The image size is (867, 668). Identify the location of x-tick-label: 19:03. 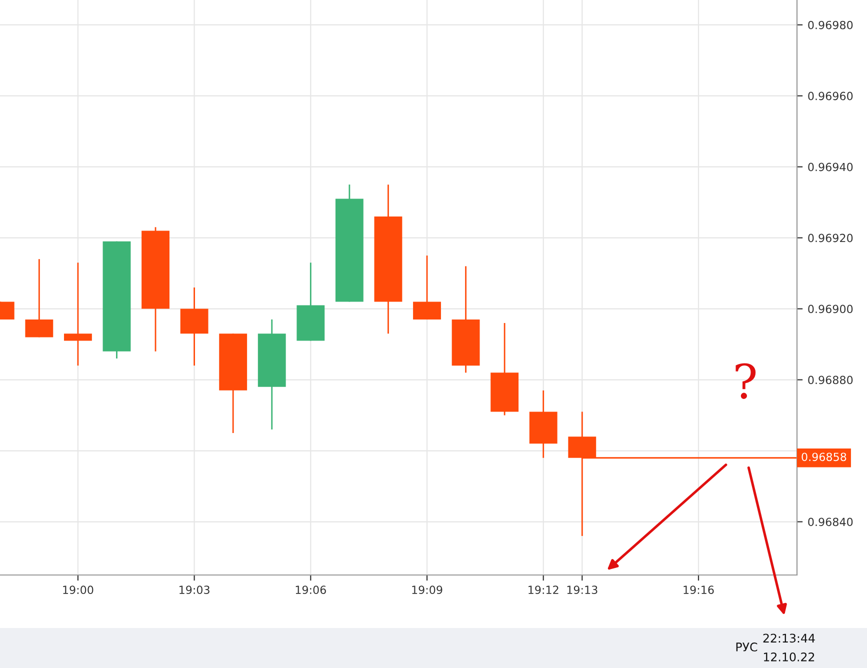
(195, 590).